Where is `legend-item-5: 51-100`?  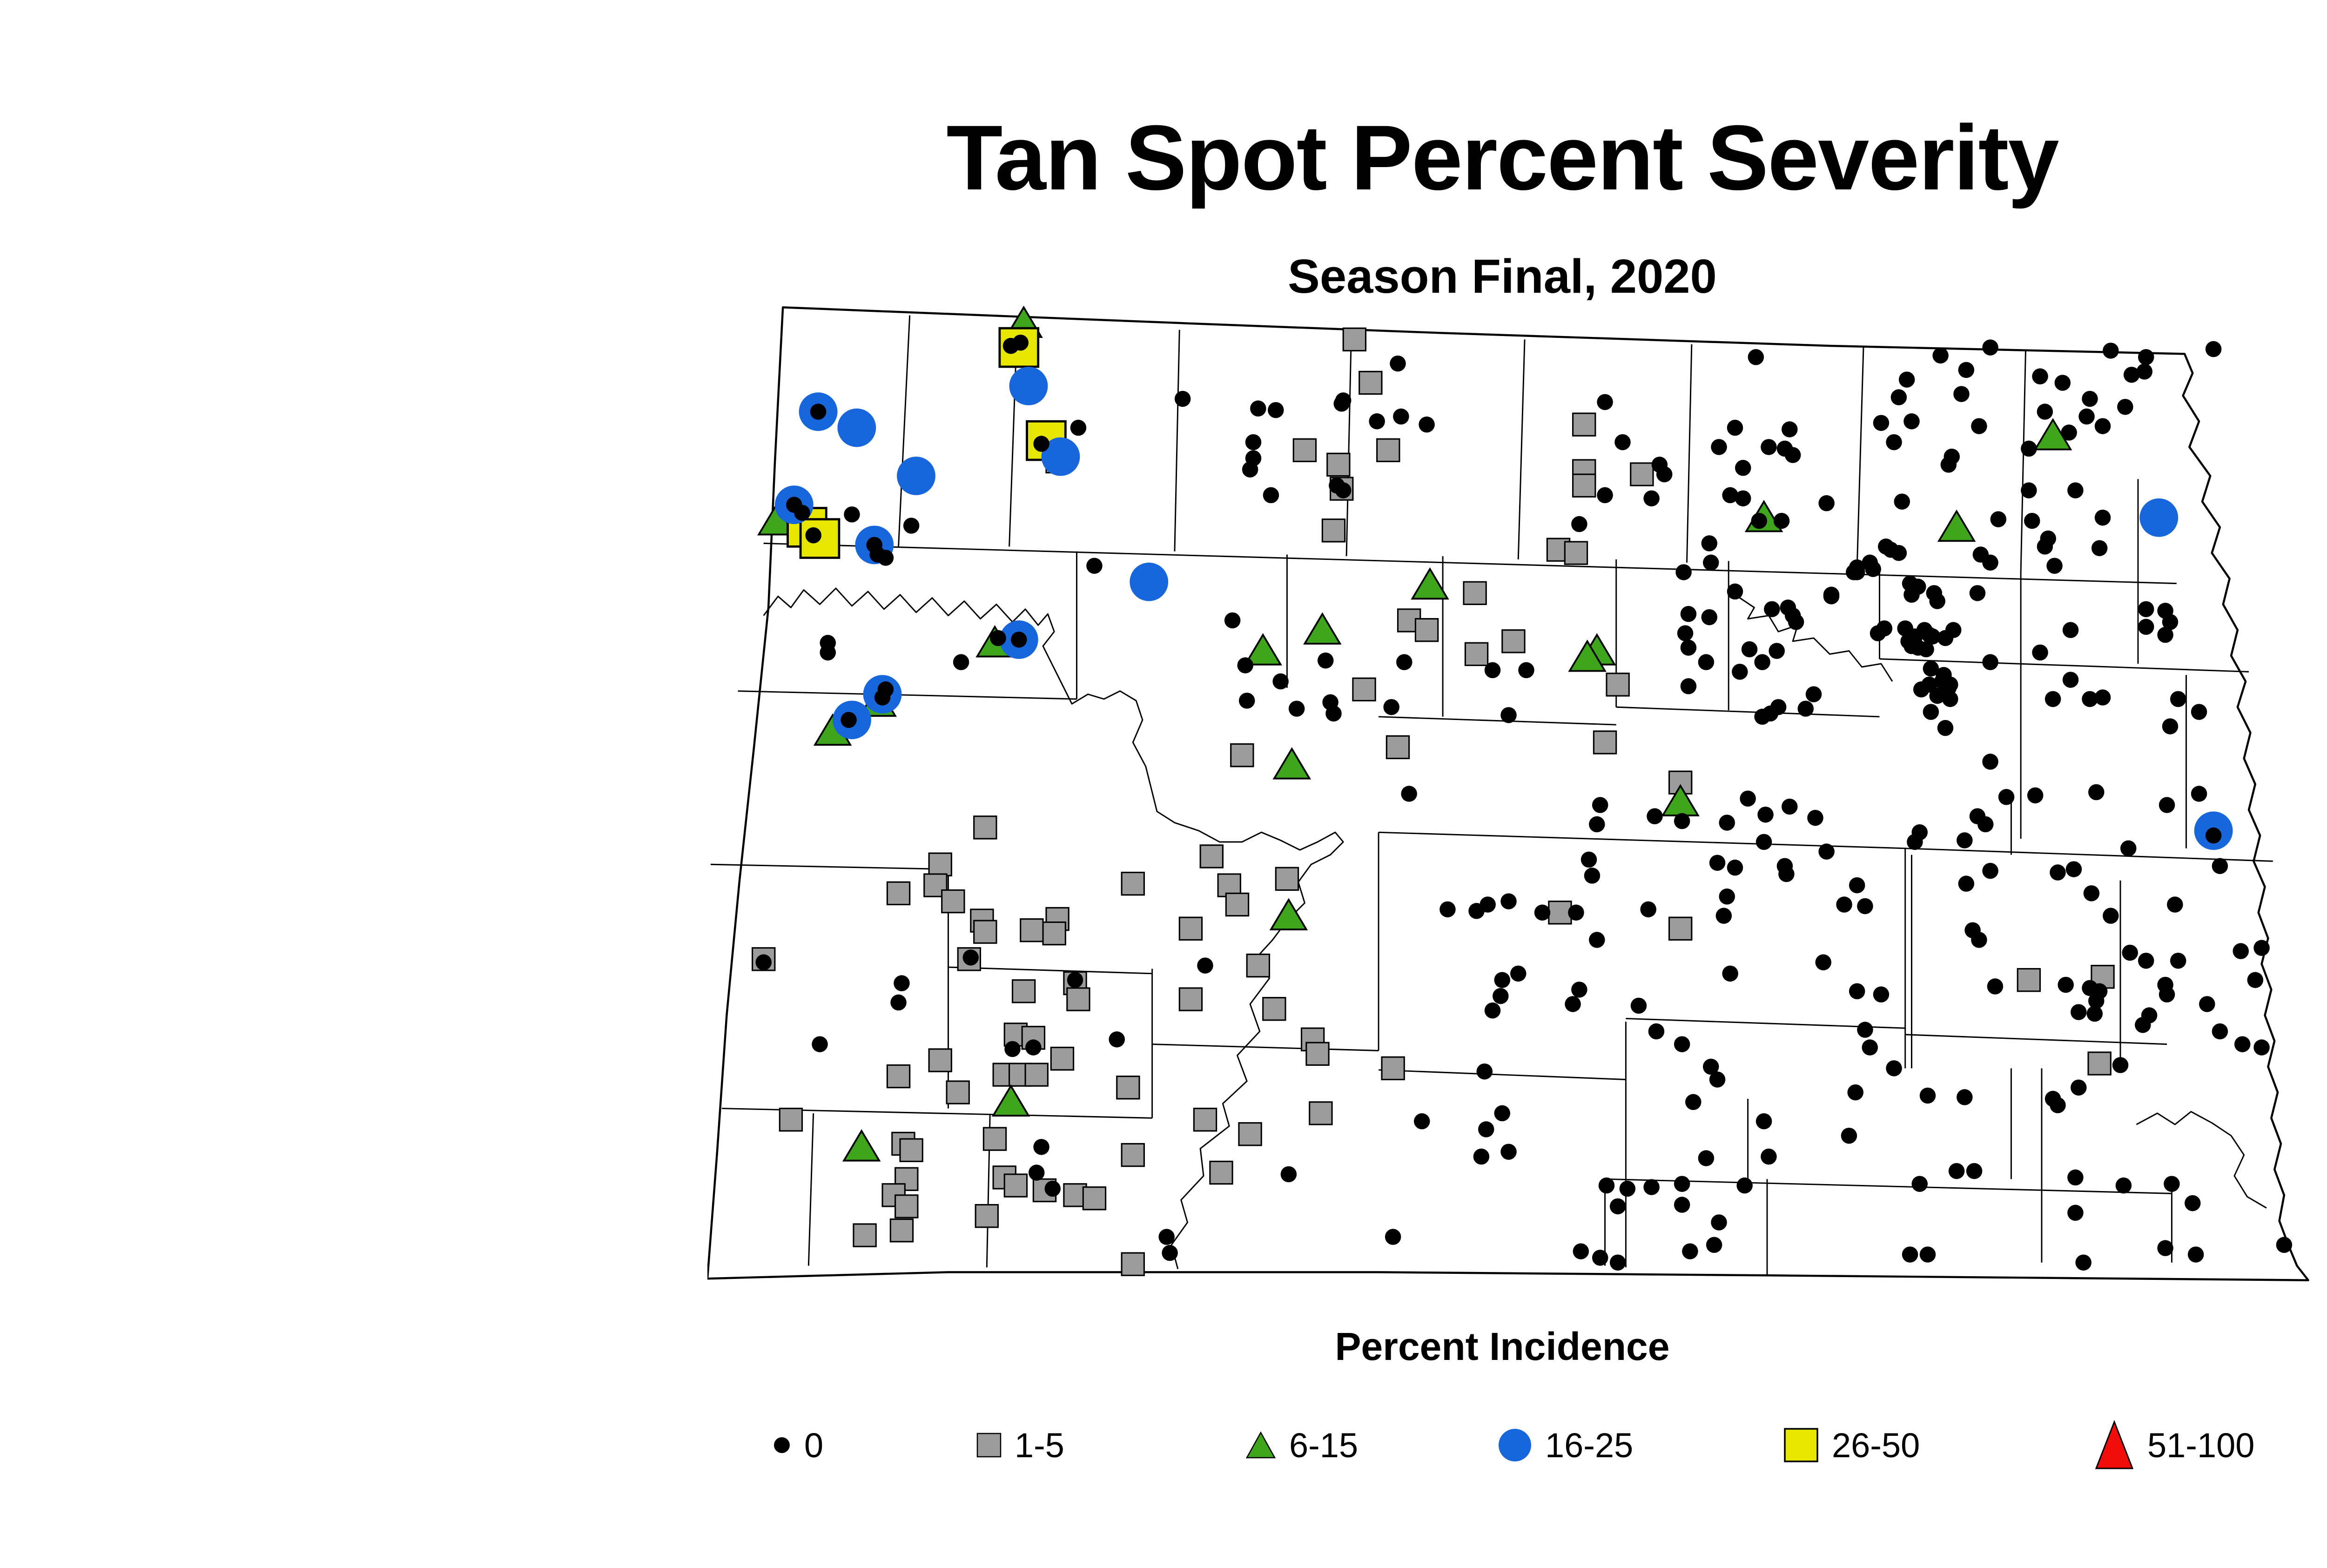 legend-item-5: 51-100 is located at coordinates (2174, 1445).